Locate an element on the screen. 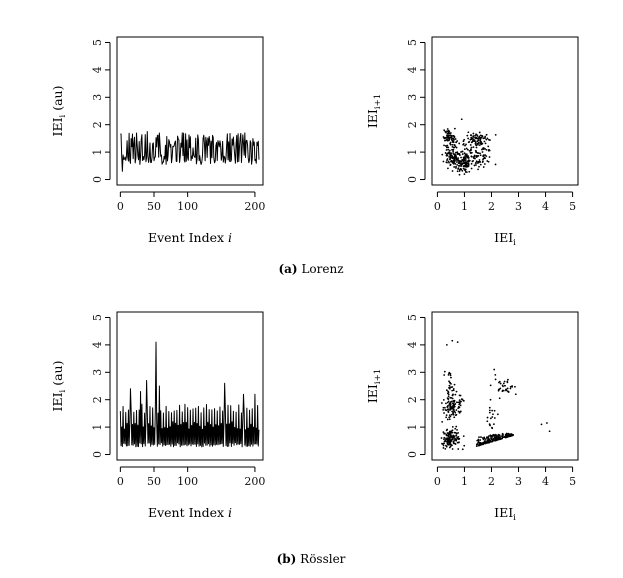 The width and height of the screenshot is (623, 578). x-tick-label: 4 is located at coordinates (545, 206).